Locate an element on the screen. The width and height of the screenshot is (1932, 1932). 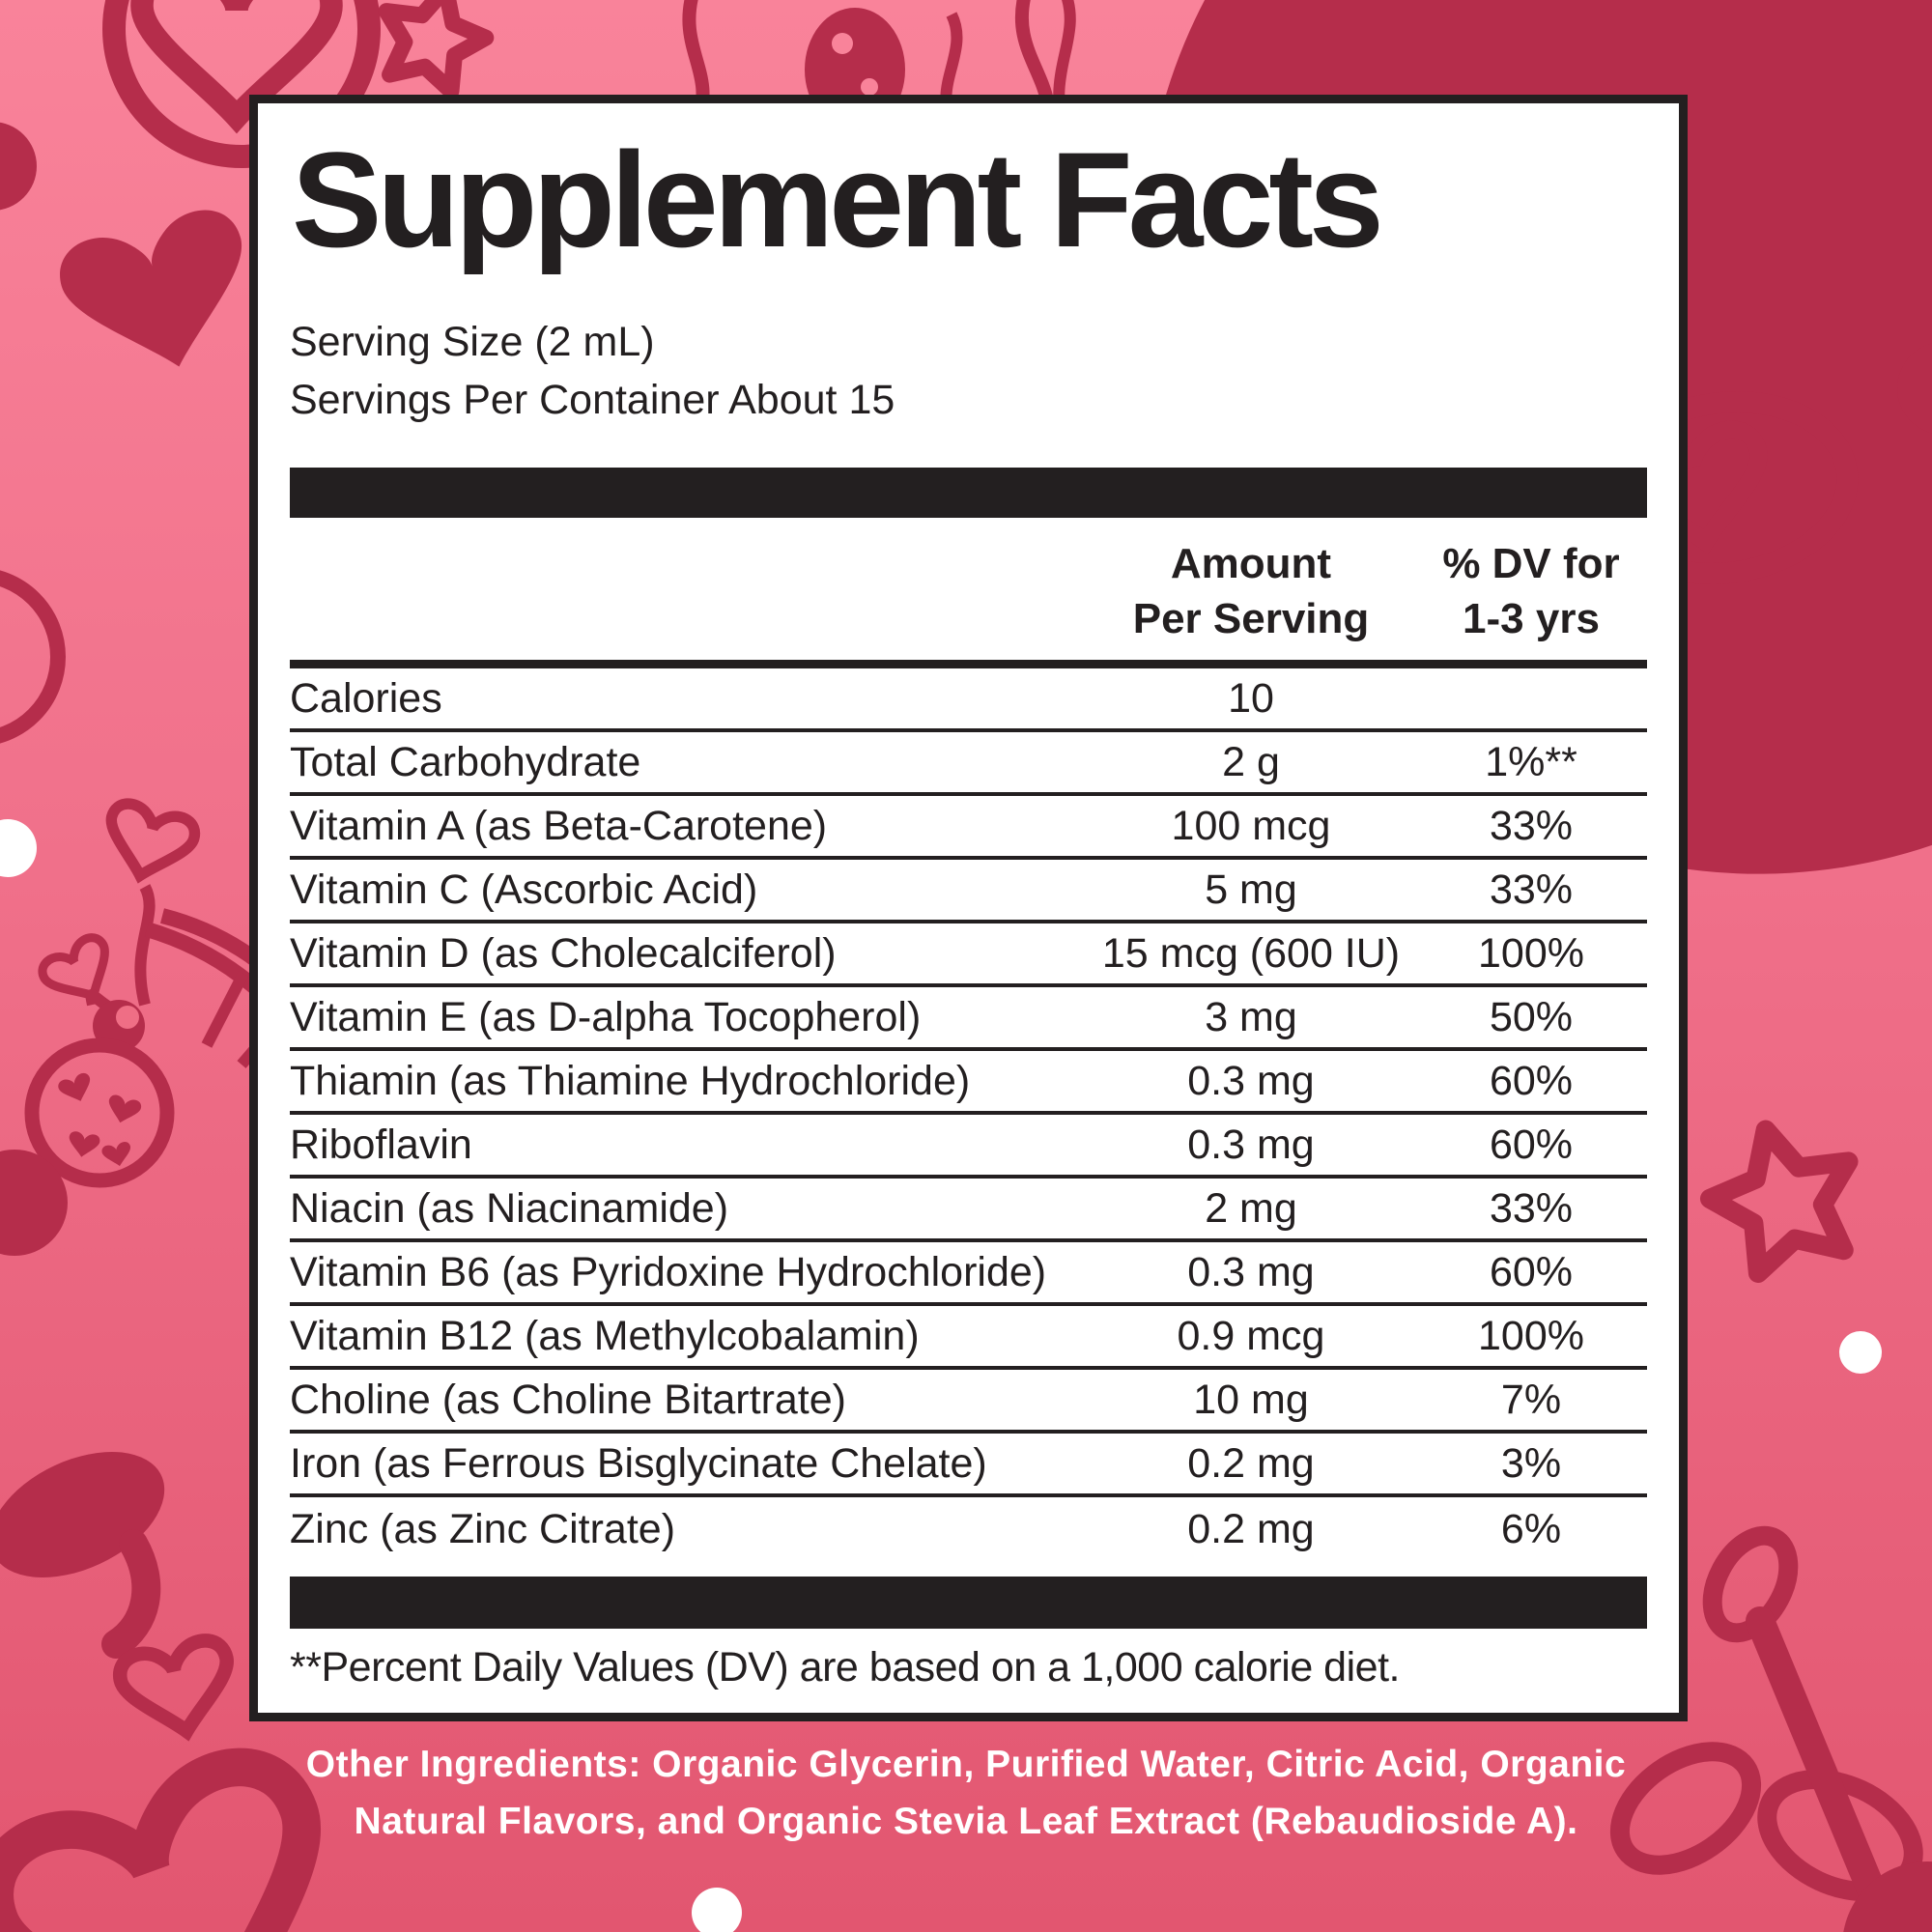
table-row: Niacin (as Niacinamide) 2 mg 33% is located at coordinates (968, 1210).